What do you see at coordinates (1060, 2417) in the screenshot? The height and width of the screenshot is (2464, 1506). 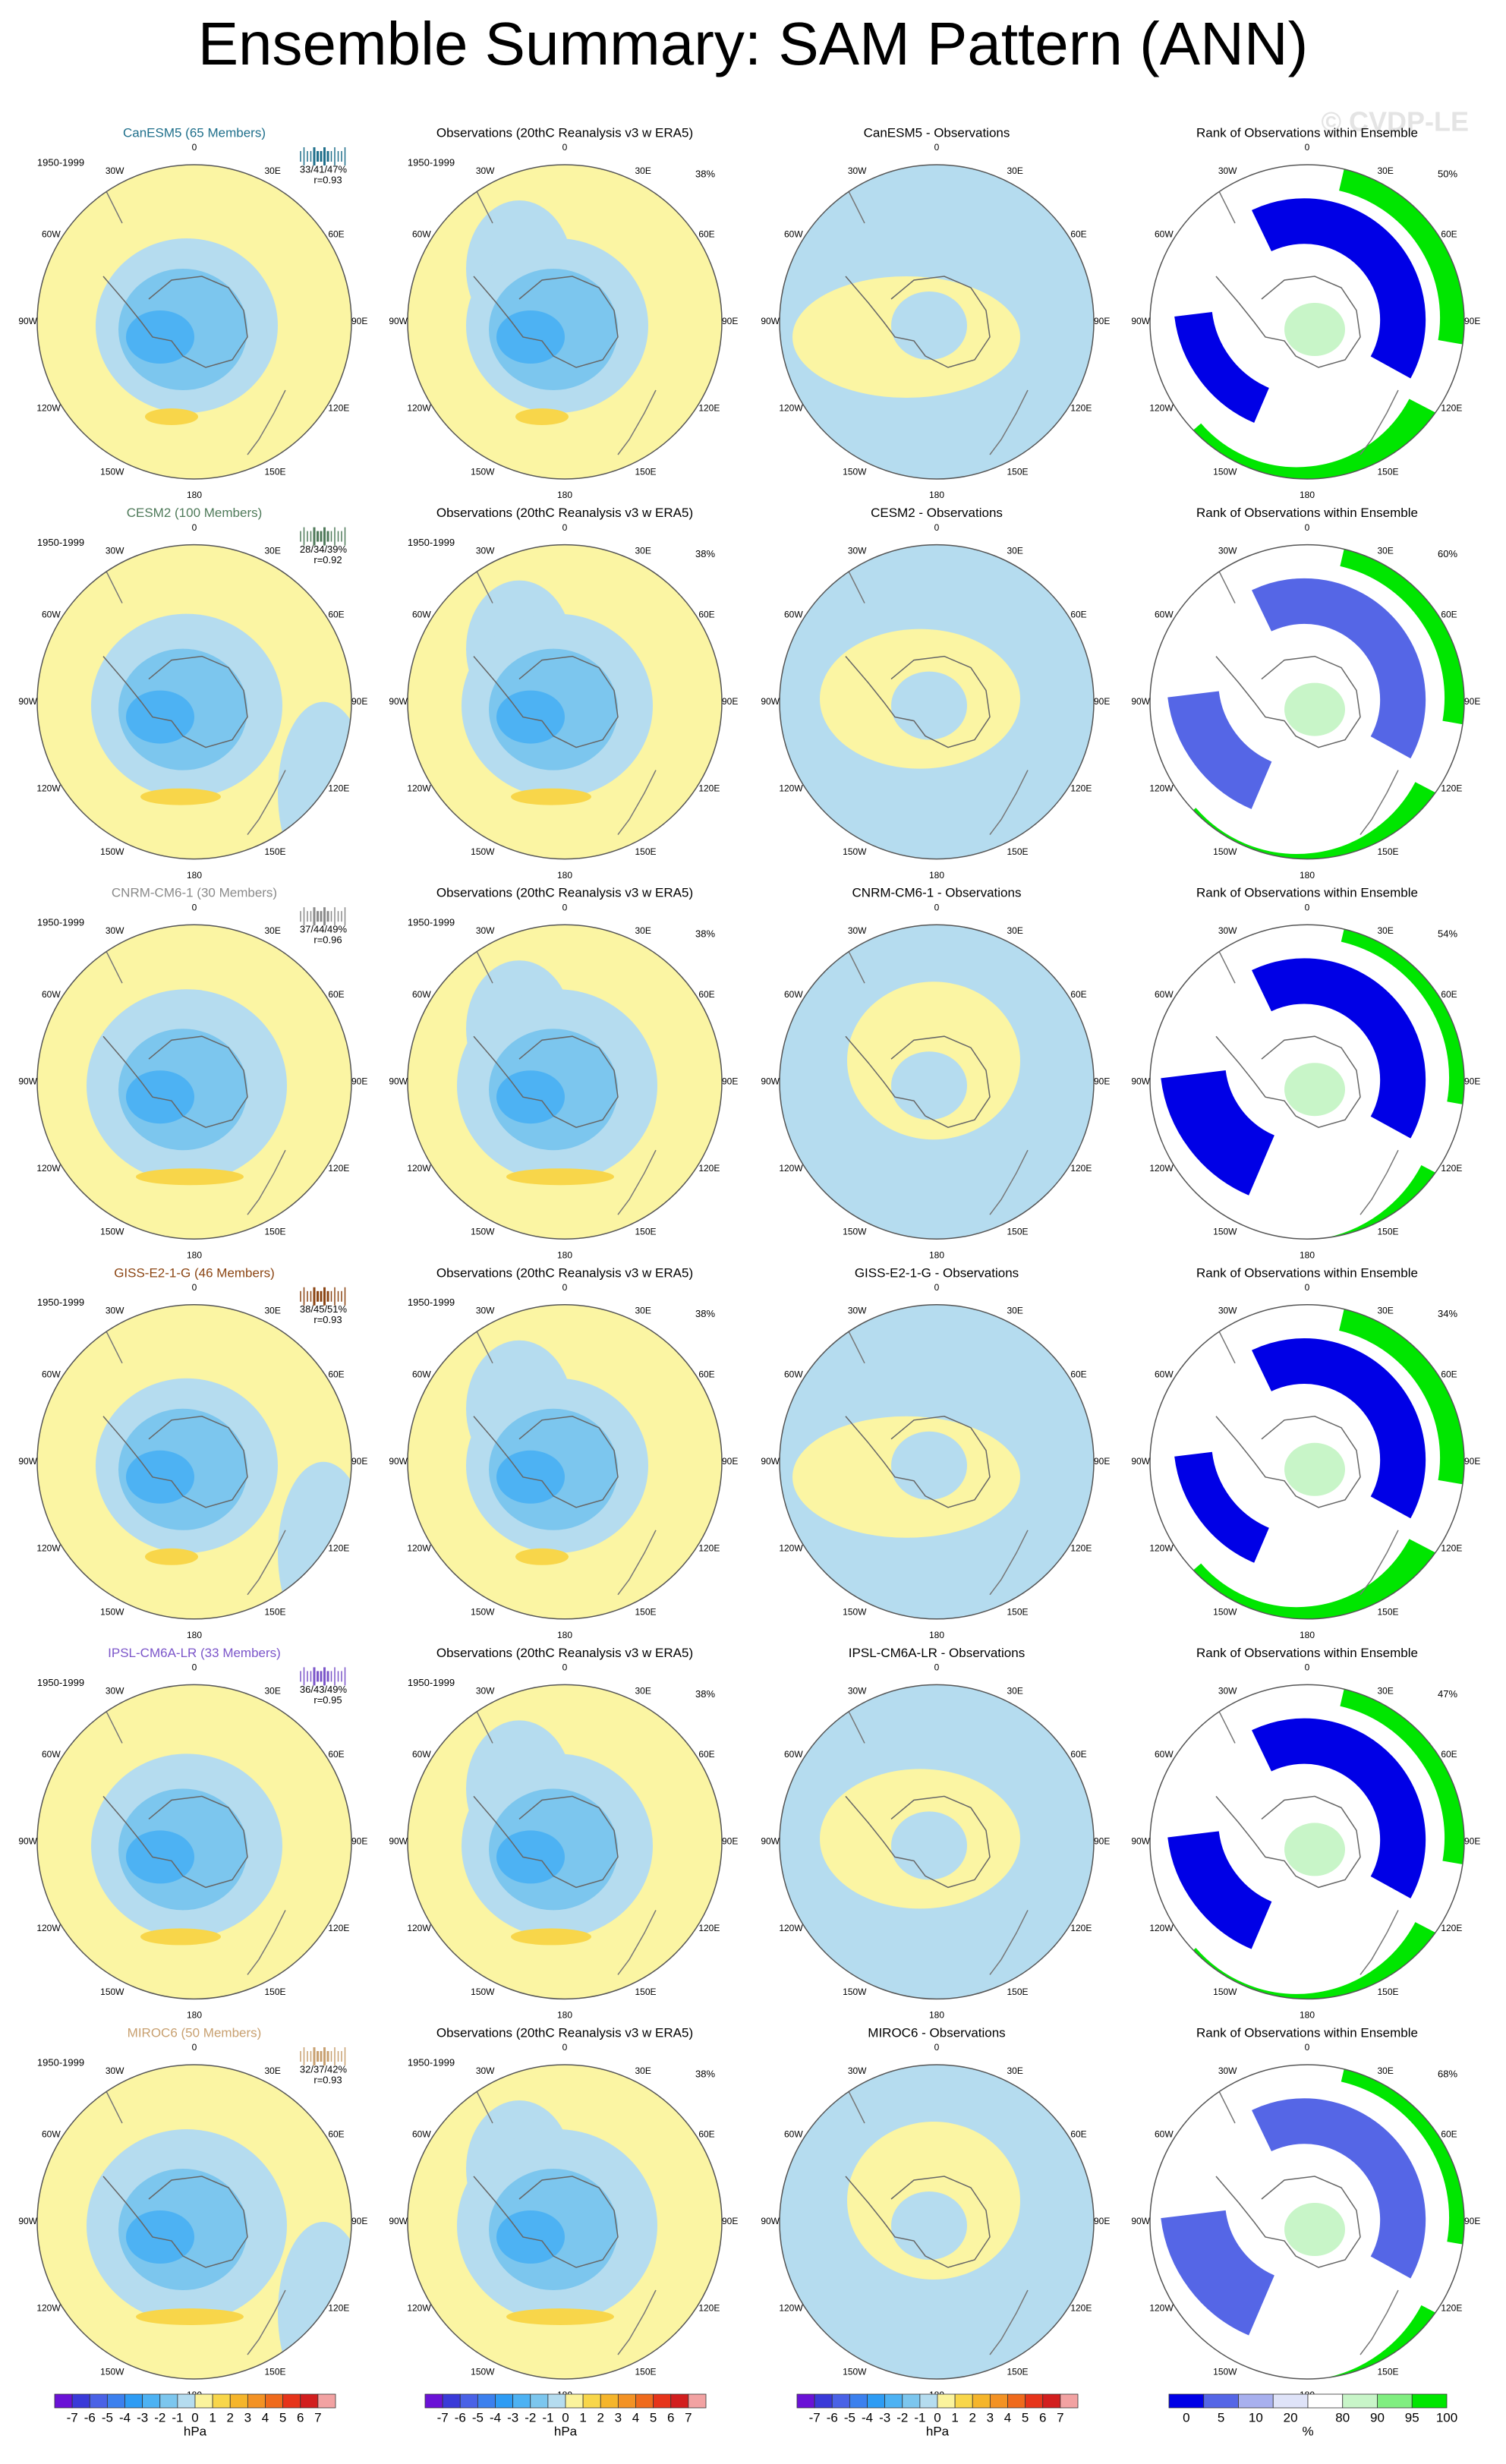 I see `colorbar-label: 7` at bounding box center [1060, 2417].